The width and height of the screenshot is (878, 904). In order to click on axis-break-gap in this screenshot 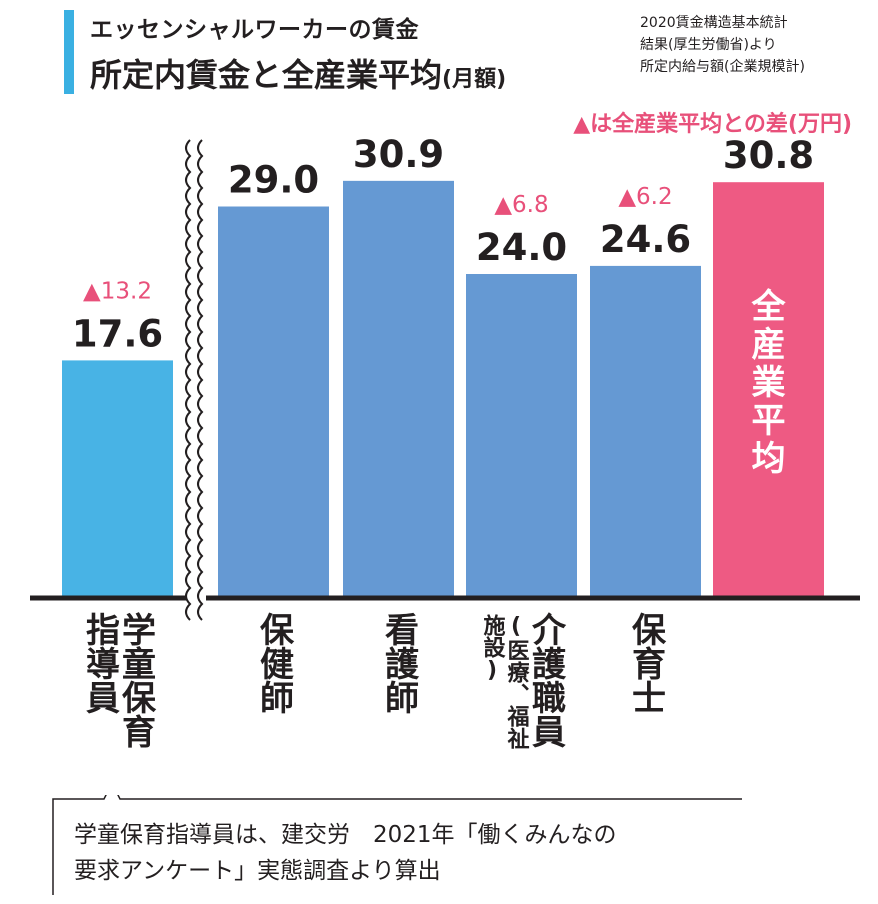, I will do `click(196, 376)`.